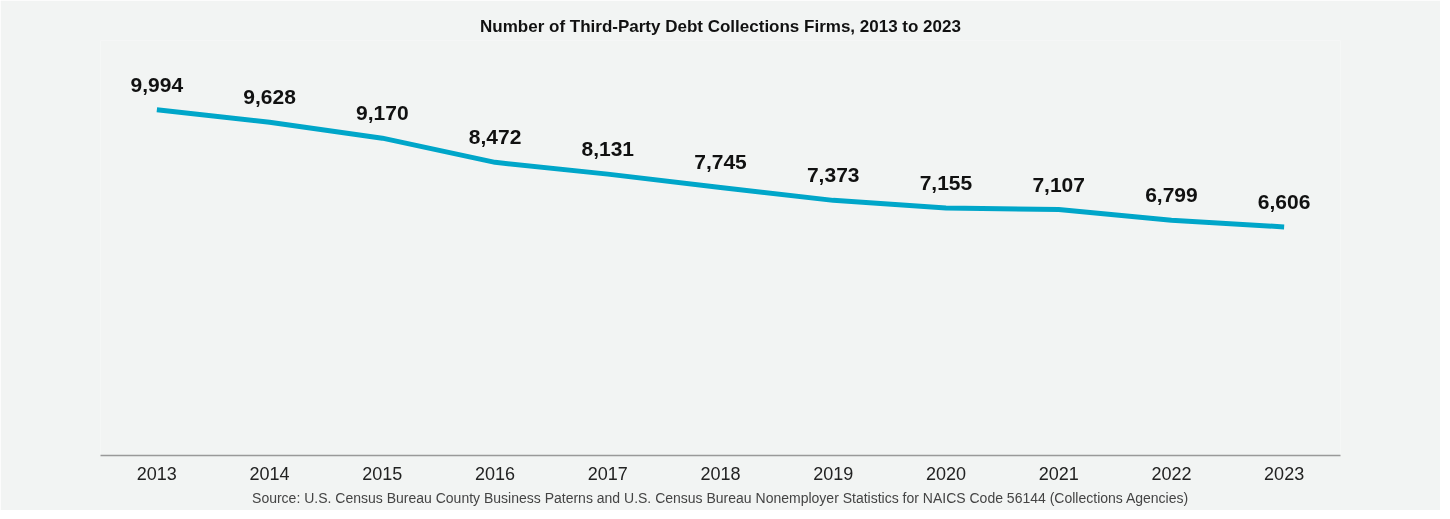 This screenshot has width=1450, height=519. I want to click on source-note: Source: U.S. Census Bureau County Business Paterns and U.S. Census Bureau Nonemployer Statistics for NAICS Code 56144 (Collections Agencies), so click(720, 497).